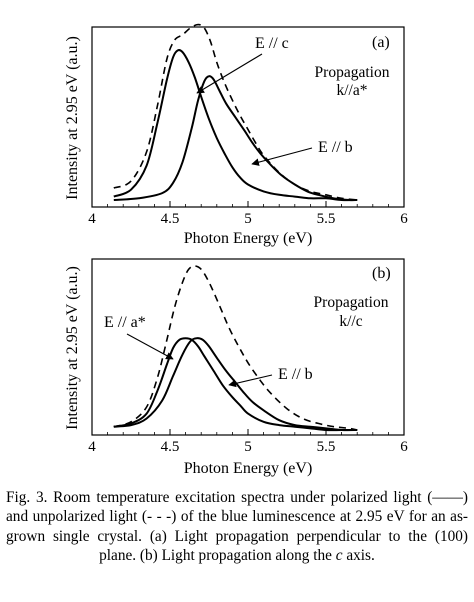 This screenshot has height=602, width=474. What do you see at coordinates (358, 555) in the screenshot?
I see `caption-text-end: axis.` at bounding box center [358, 555].